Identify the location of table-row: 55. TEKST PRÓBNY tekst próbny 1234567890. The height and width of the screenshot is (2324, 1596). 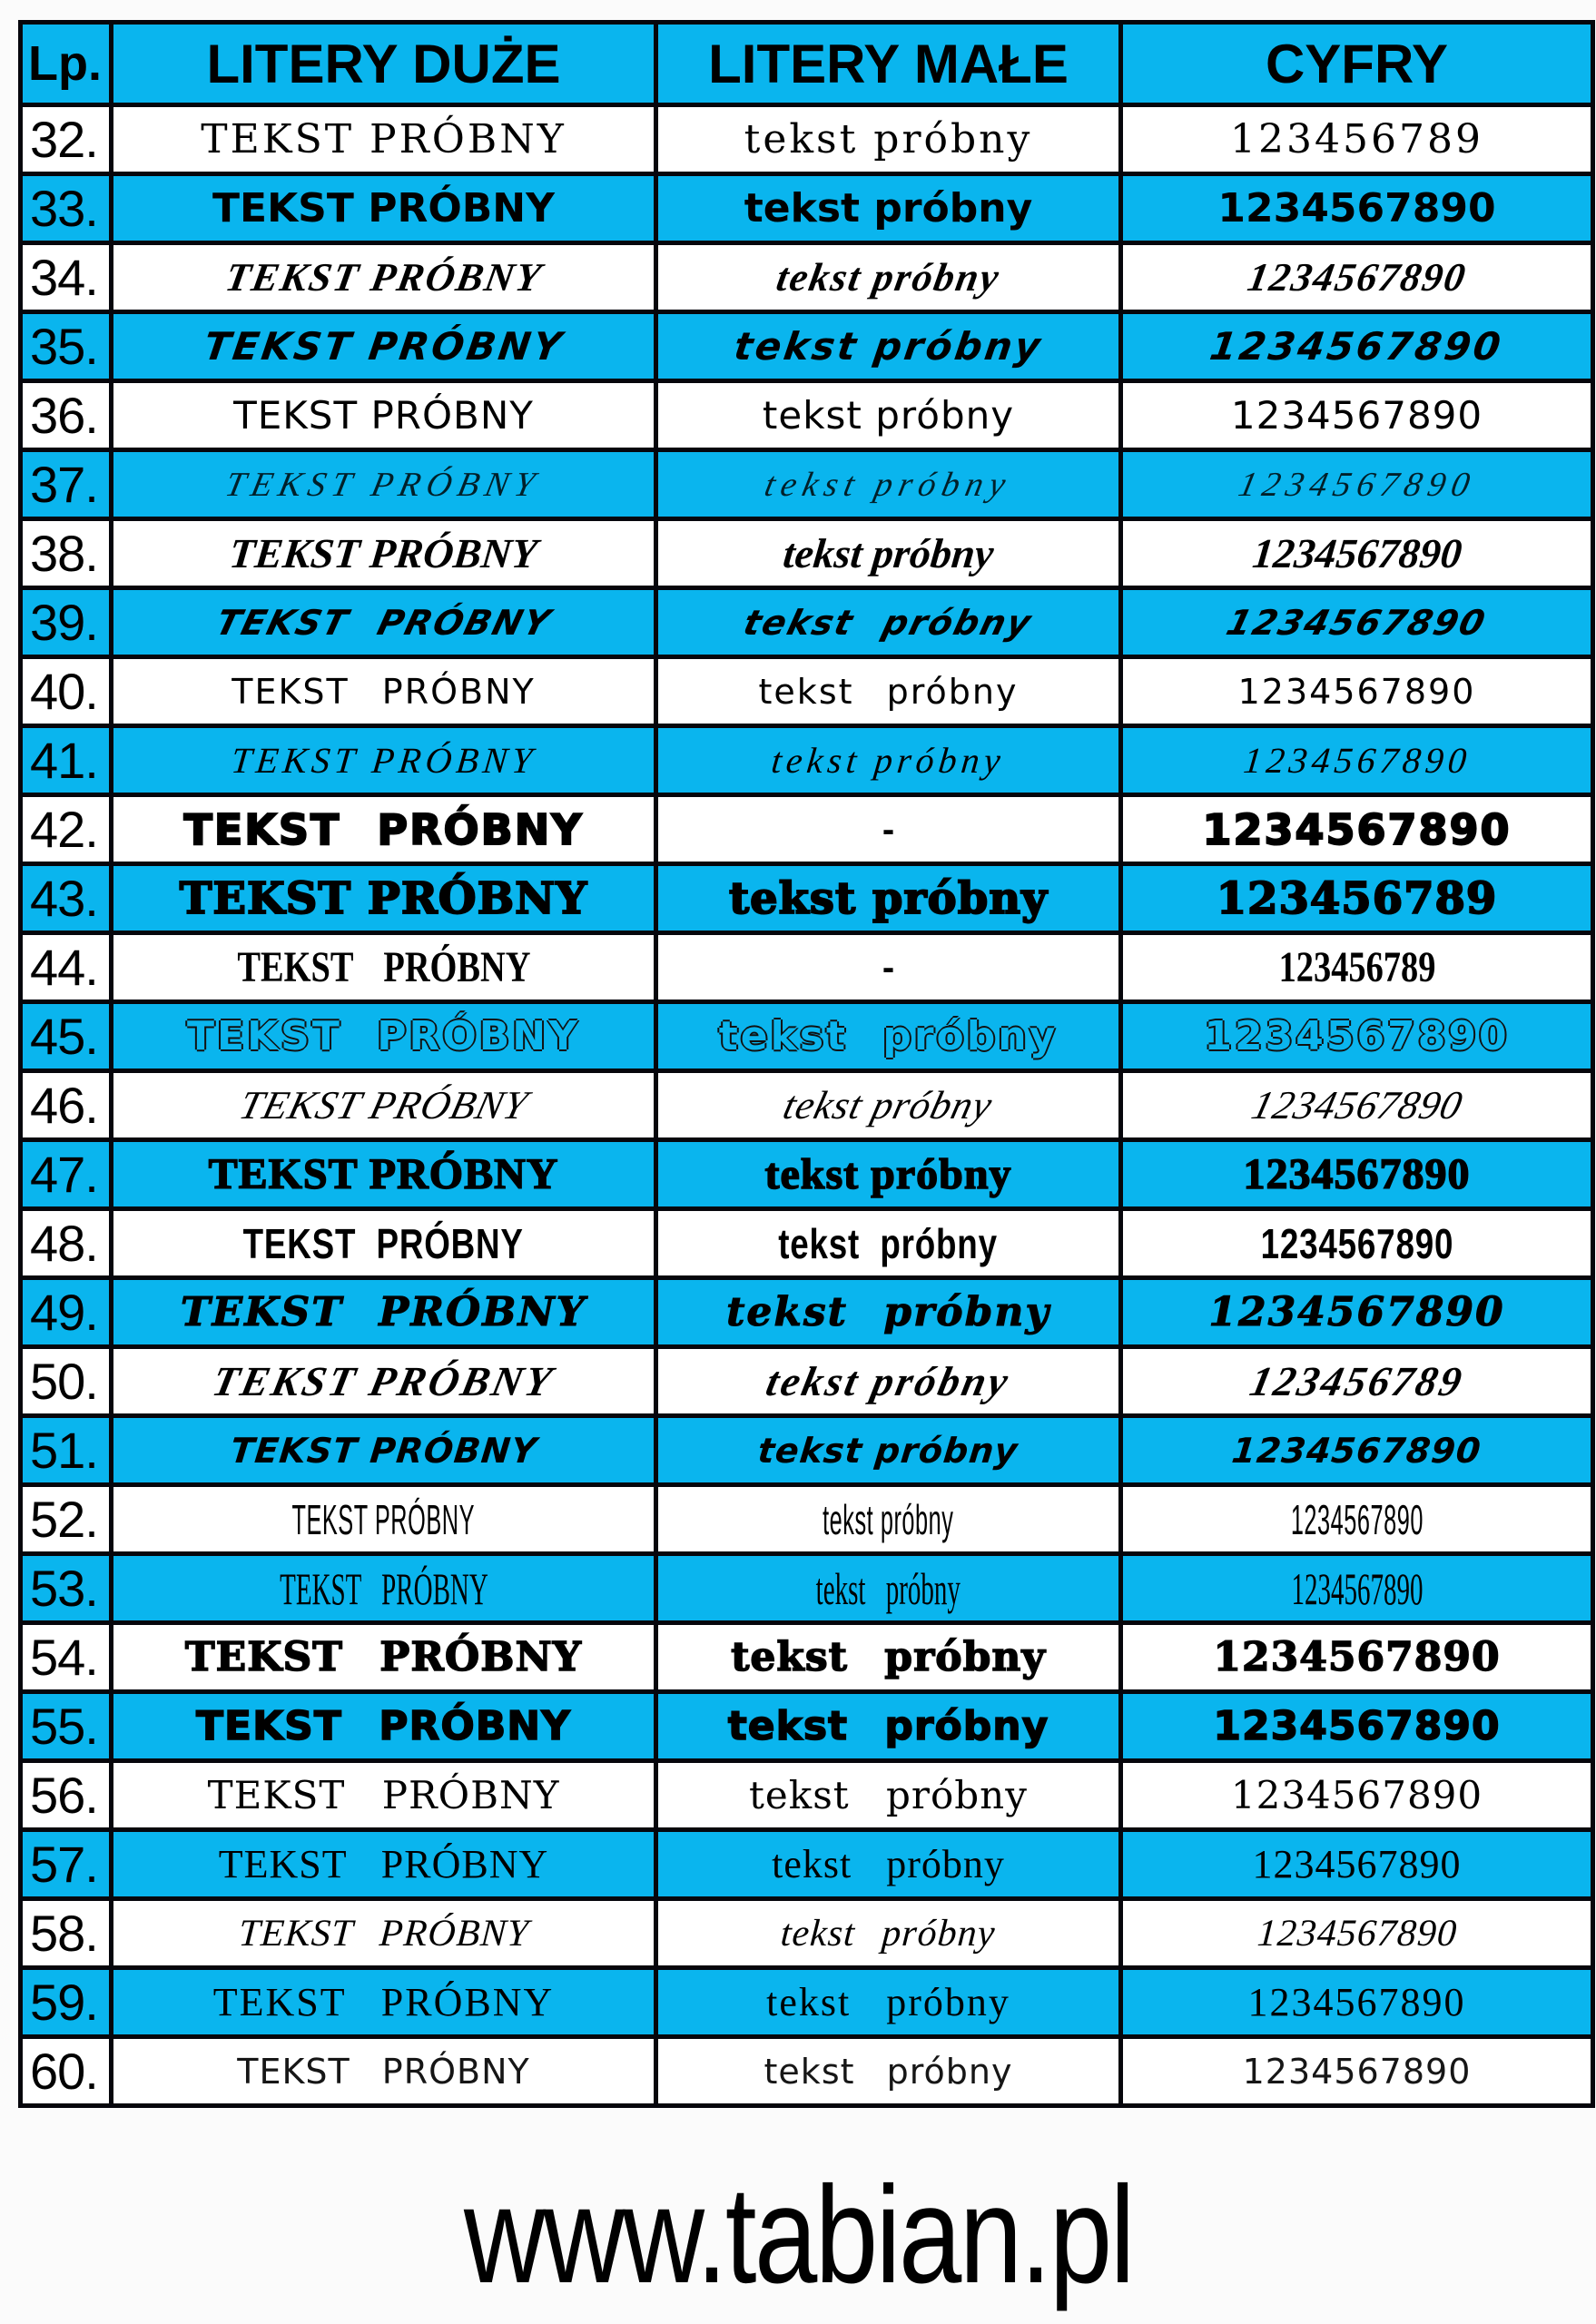
(806, 1726).